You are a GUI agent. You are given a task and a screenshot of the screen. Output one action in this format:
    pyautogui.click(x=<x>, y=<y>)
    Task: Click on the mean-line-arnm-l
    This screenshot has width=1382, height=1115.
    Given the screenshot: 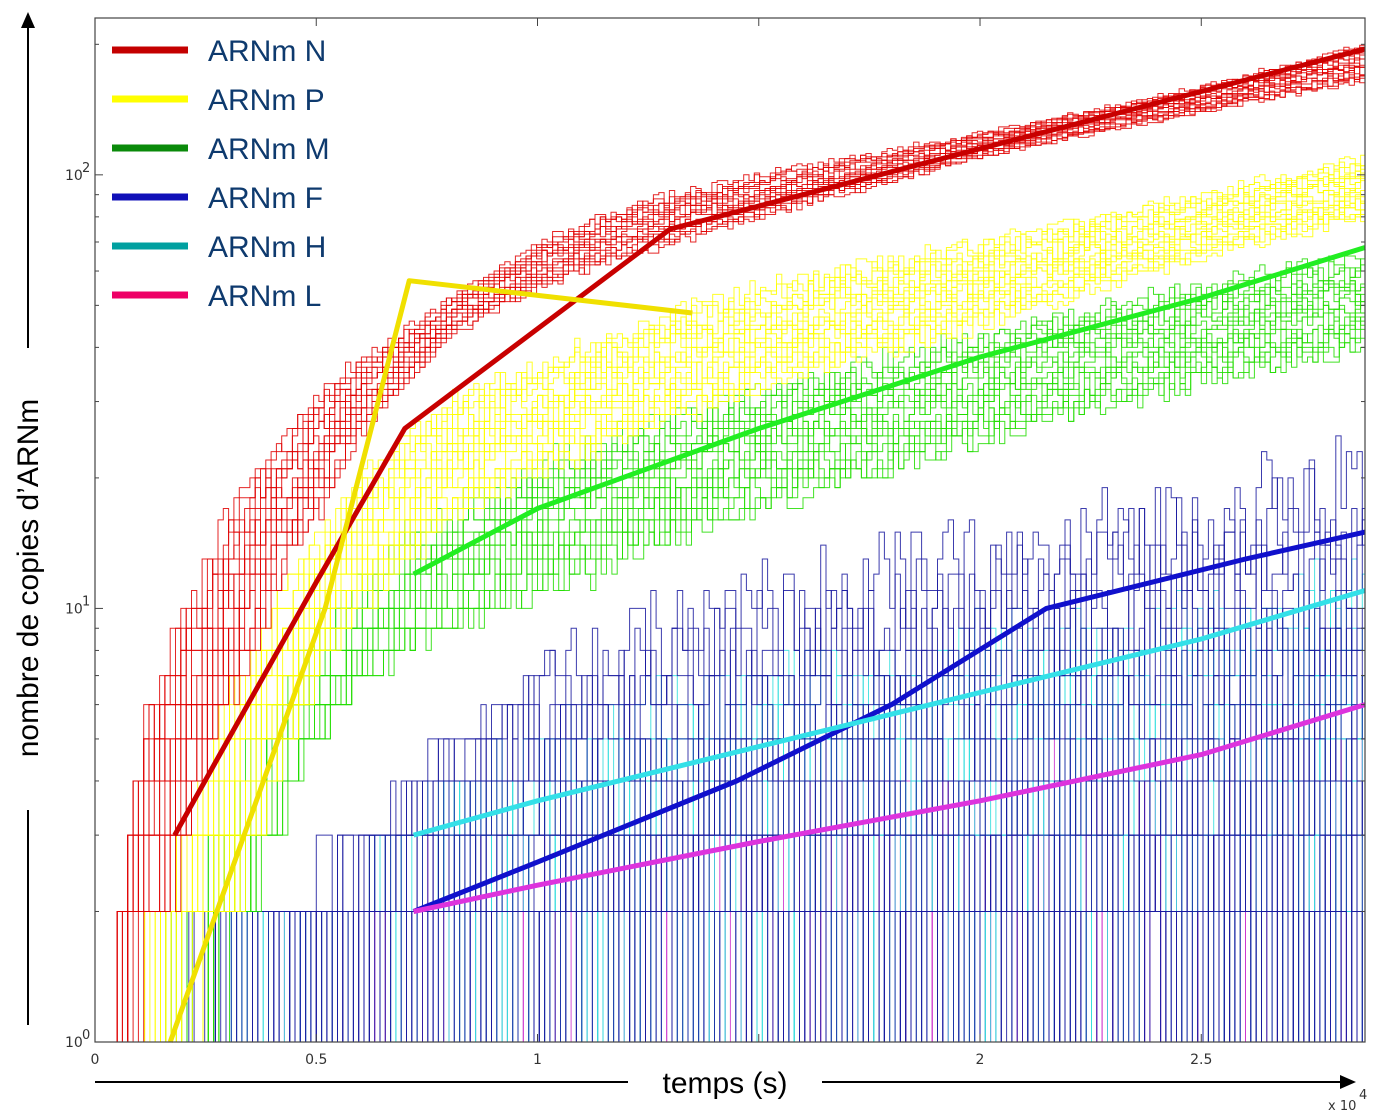 What is the action you would take?
    pyautogui.click(x=889, y=808)
    